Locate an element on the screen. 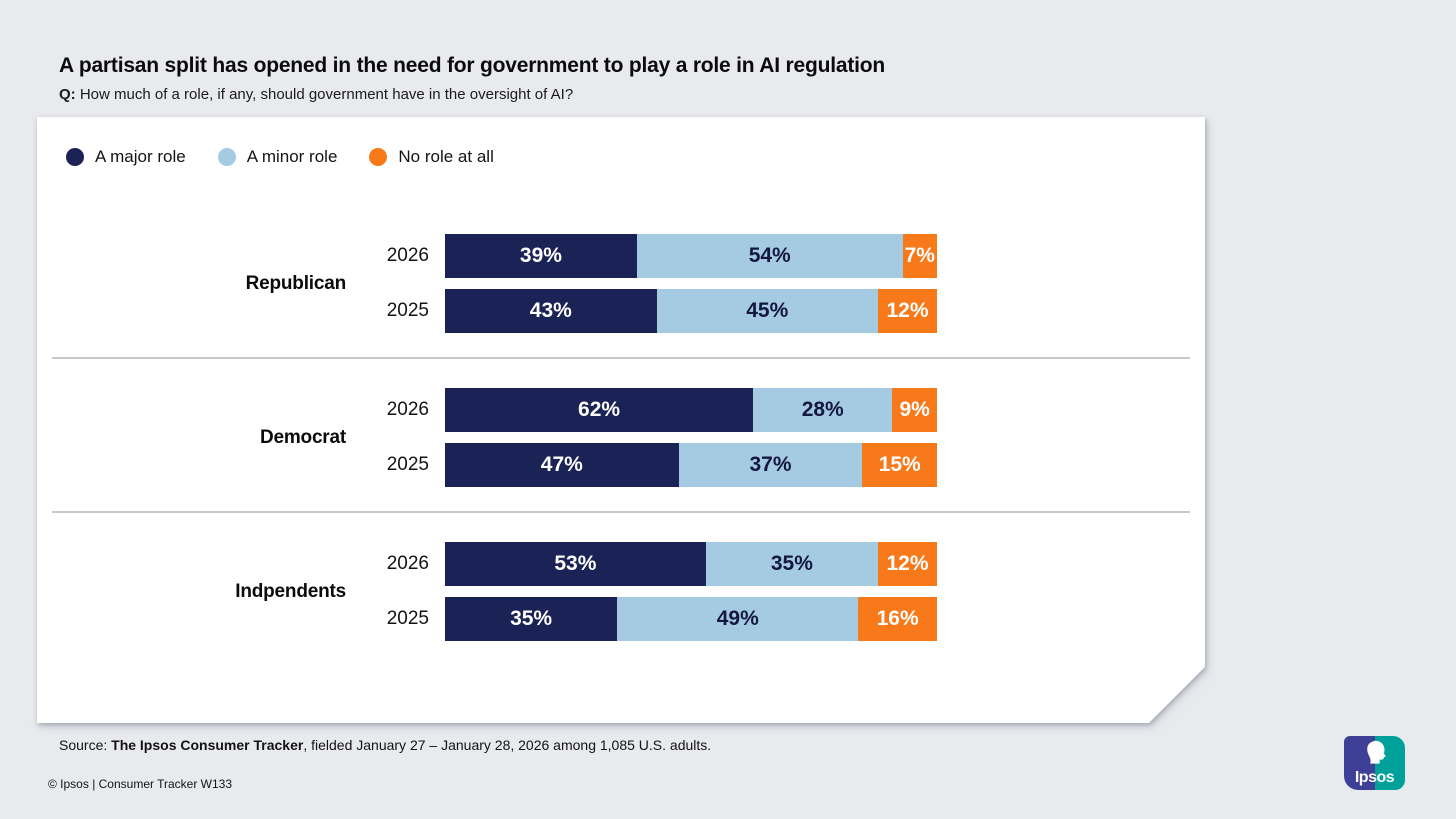 The image size is (1456, 819). bar-row: 2026 39% 54% 7% is located at coordinates (641, 256).